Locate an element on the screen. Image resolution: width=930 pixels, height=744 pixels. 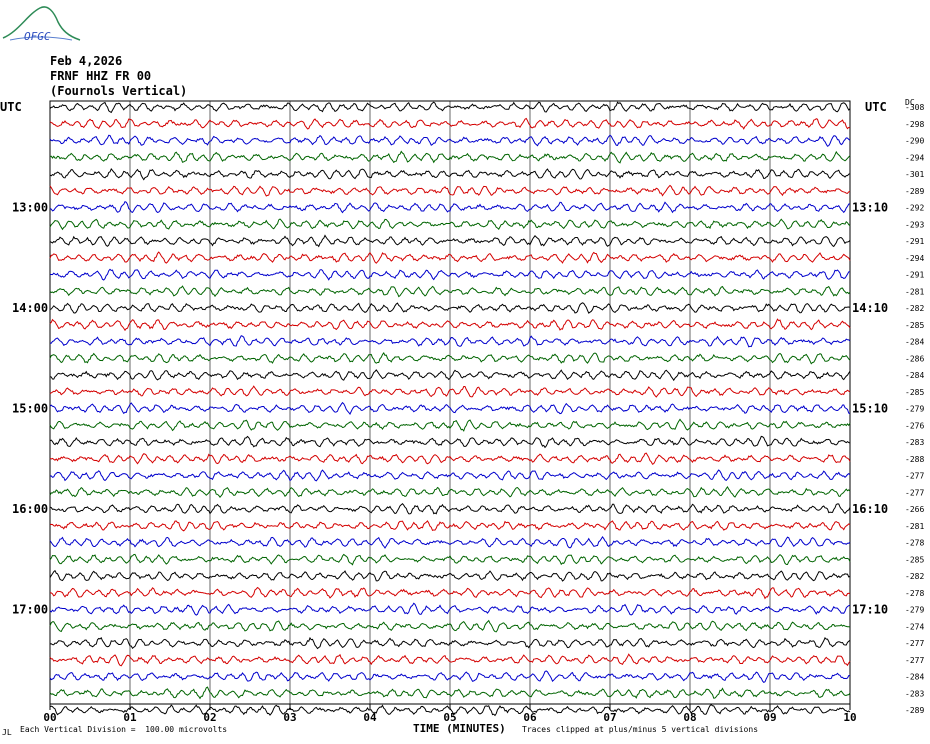
dc-offset-32: -277 is located at coordinates (914, 643).